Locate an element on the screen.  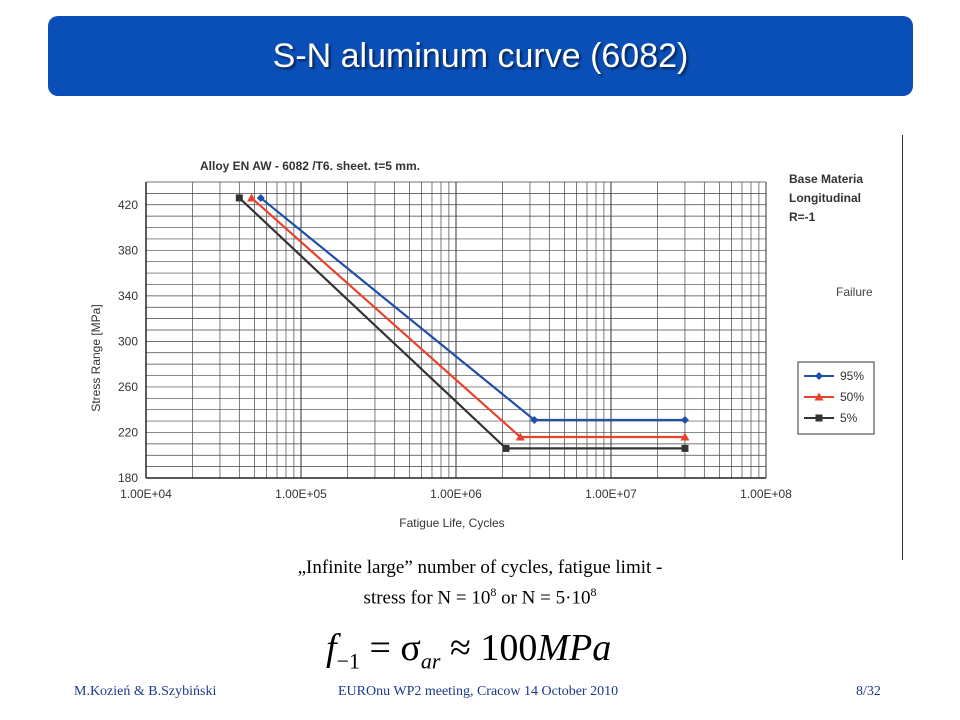
legend-label-95pct: 95% is located at coordinates (852, 376).